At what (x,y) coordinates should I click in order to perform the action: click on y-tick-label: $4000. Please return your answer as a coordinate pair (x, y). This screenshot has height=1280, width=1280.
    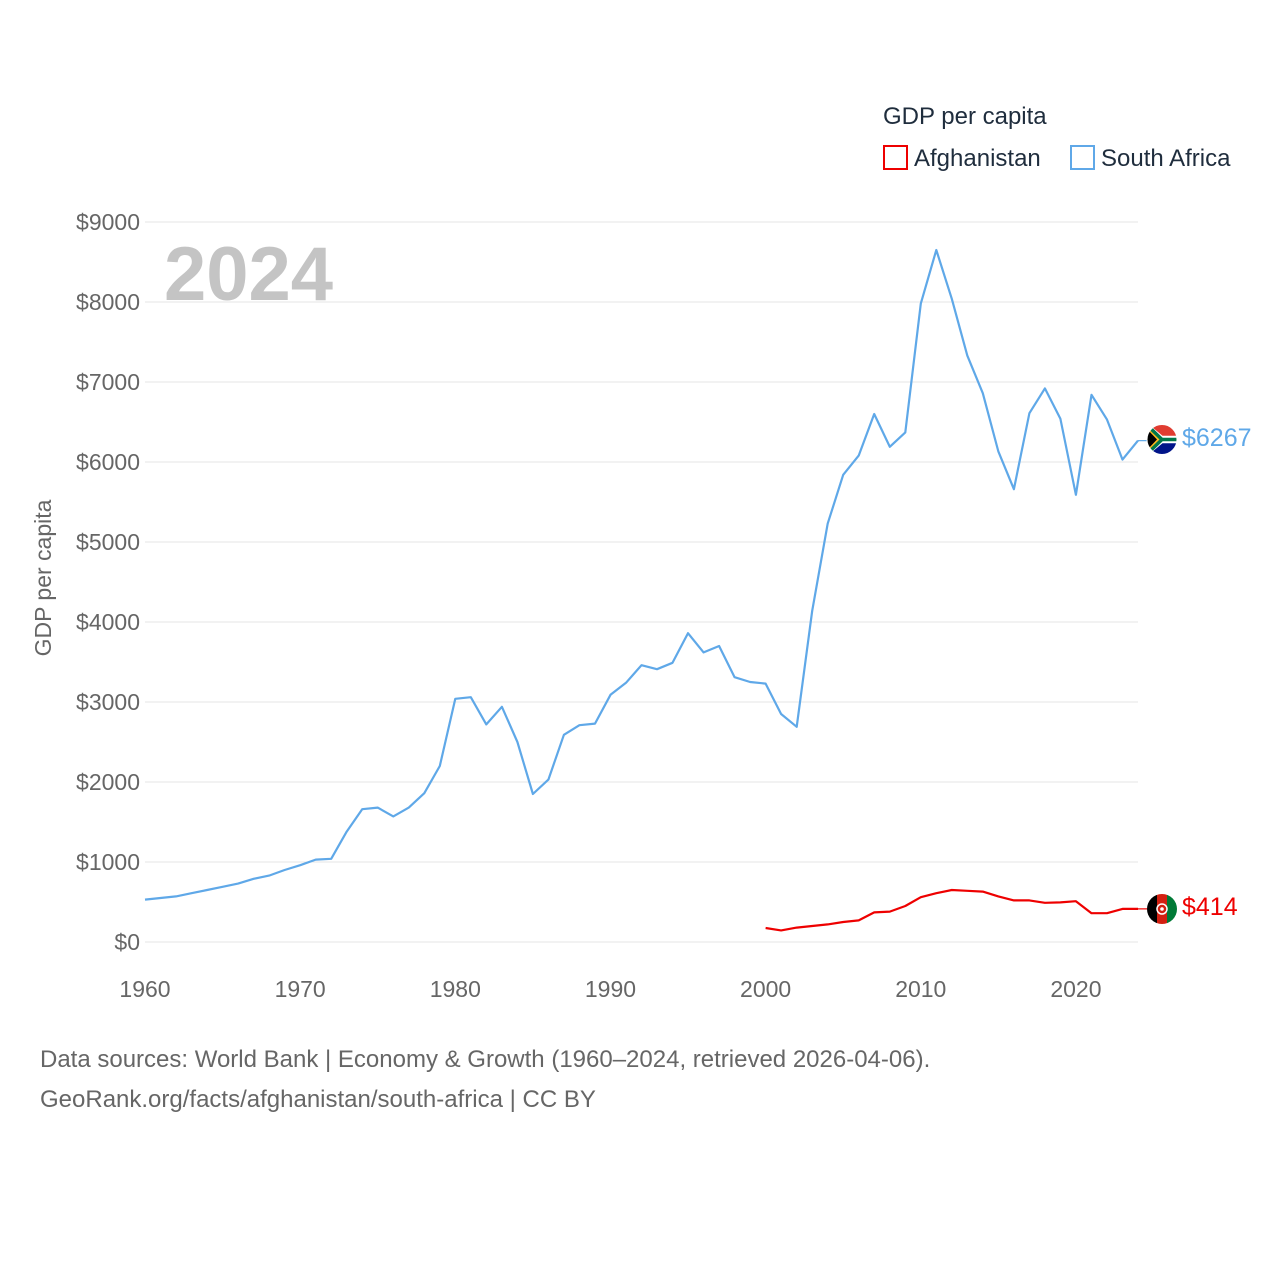
    Looking at the image, I should click on (108, 622).